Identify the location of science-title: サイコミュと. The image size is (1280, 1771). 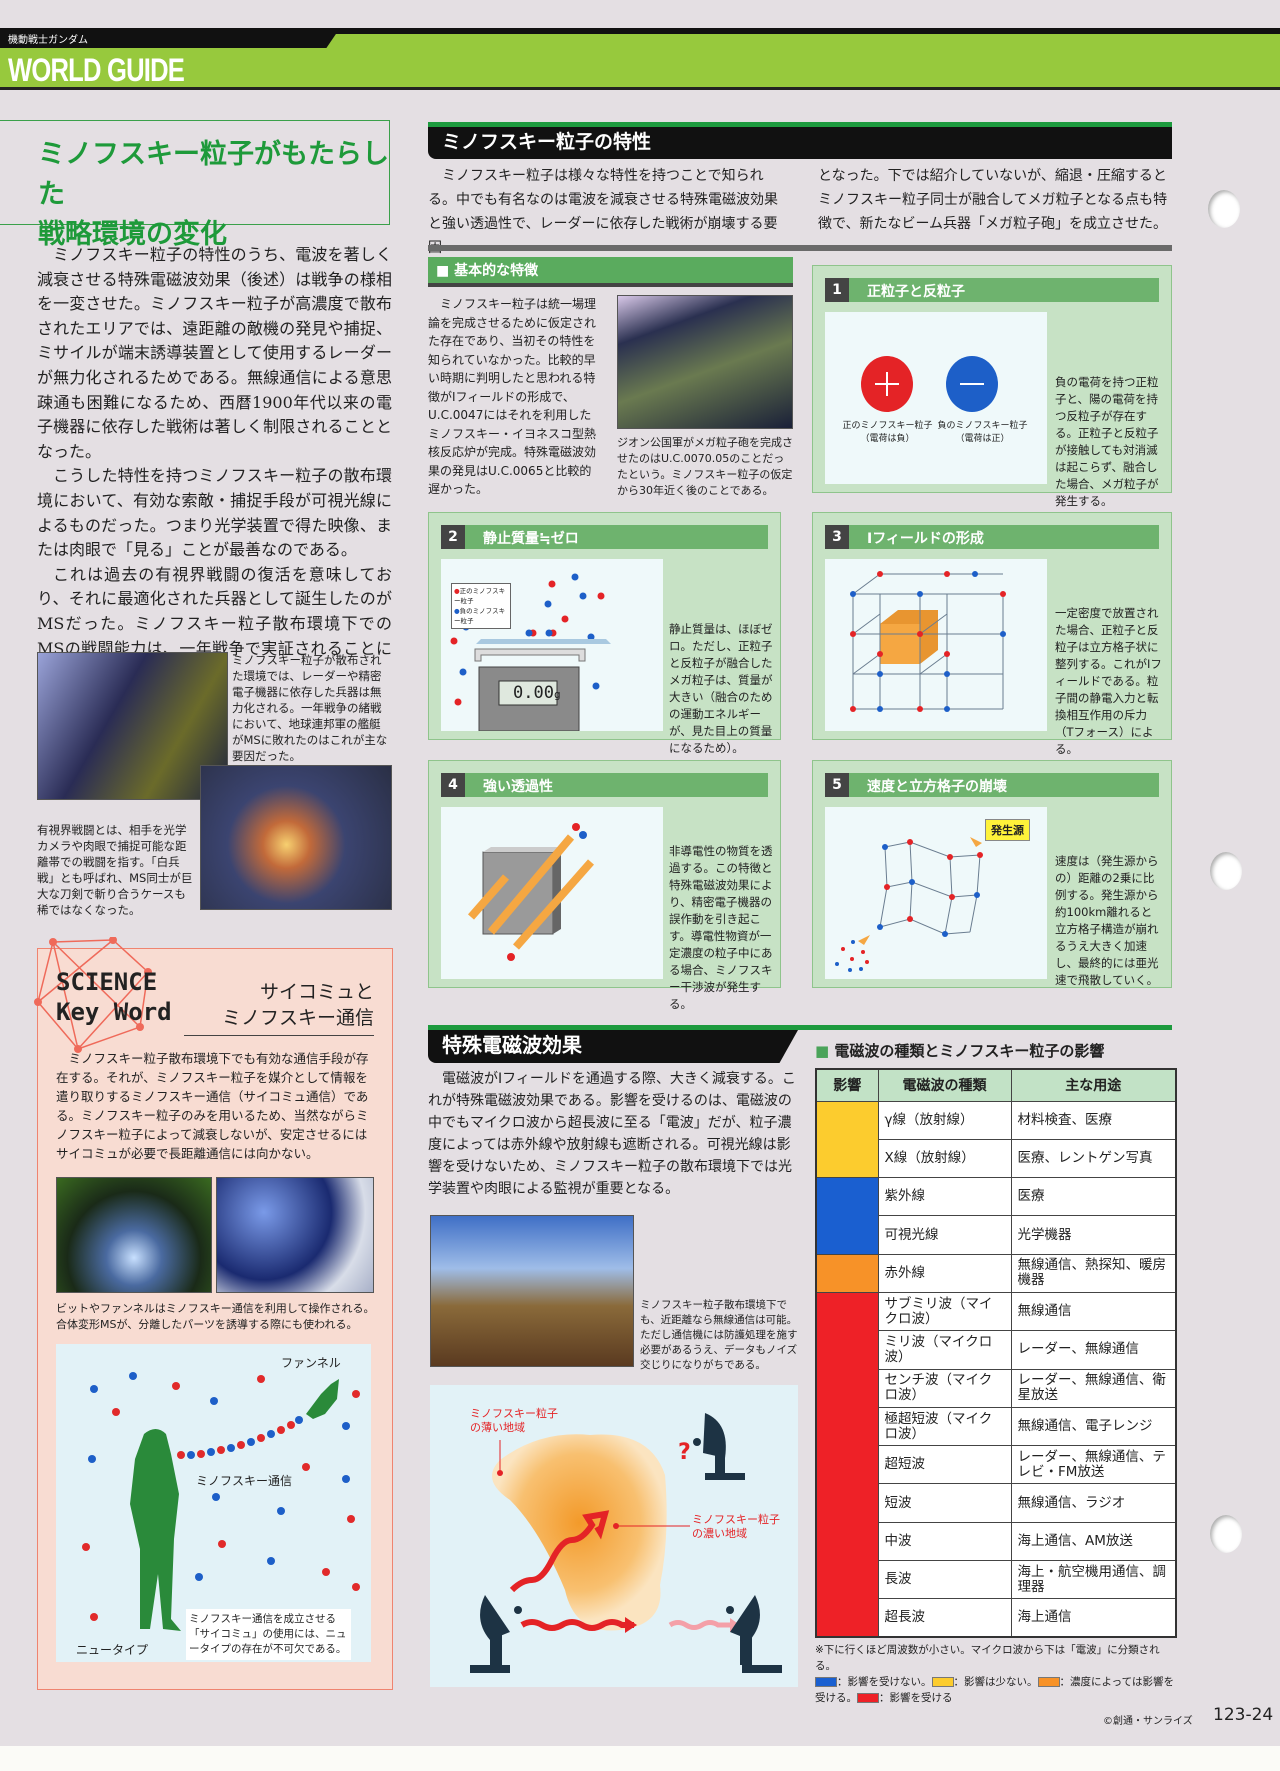
(316, 992).